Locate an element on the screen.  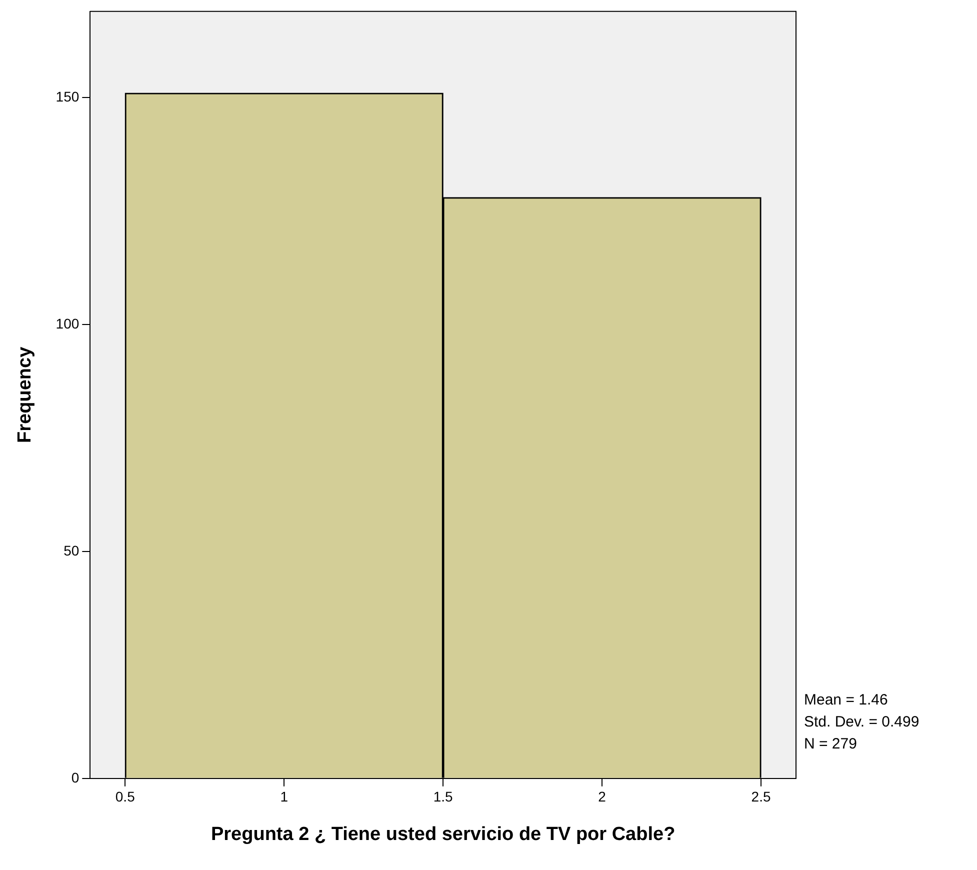
x-tick-label: 1.5 is located at coordinates (443, 796).